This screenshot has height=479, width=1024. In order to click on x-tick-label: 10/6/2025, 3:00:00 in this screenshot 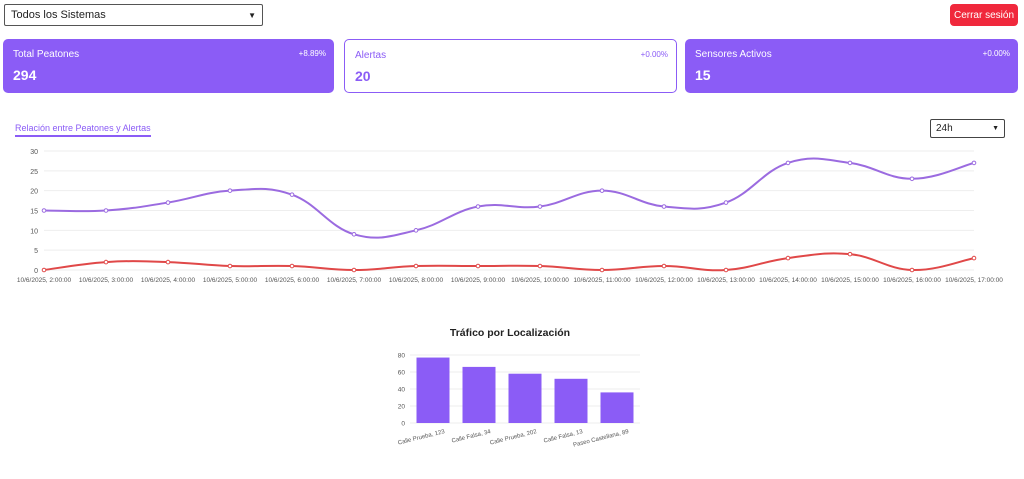, I will do `click(106, 280)`.